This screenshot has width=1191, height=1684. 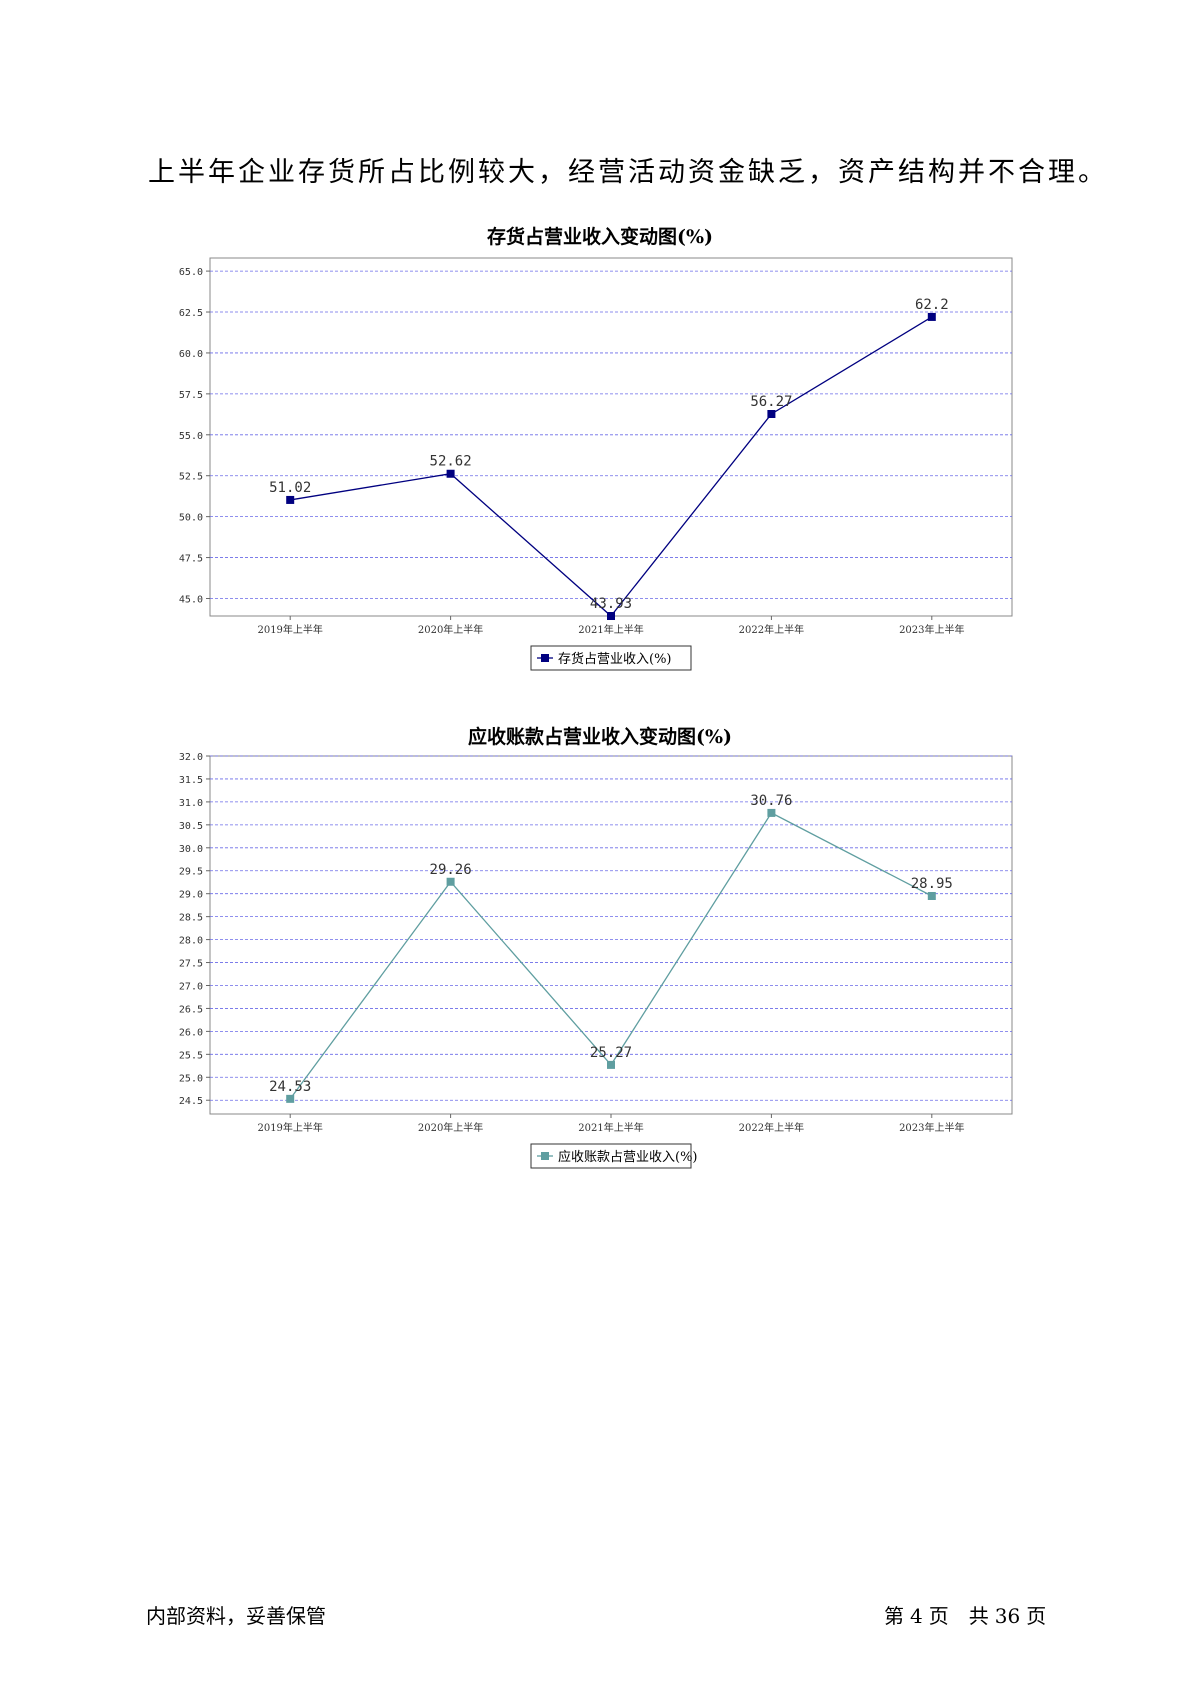 I want to click on y-tick-label: 28.0, so click(x=191, y=941).